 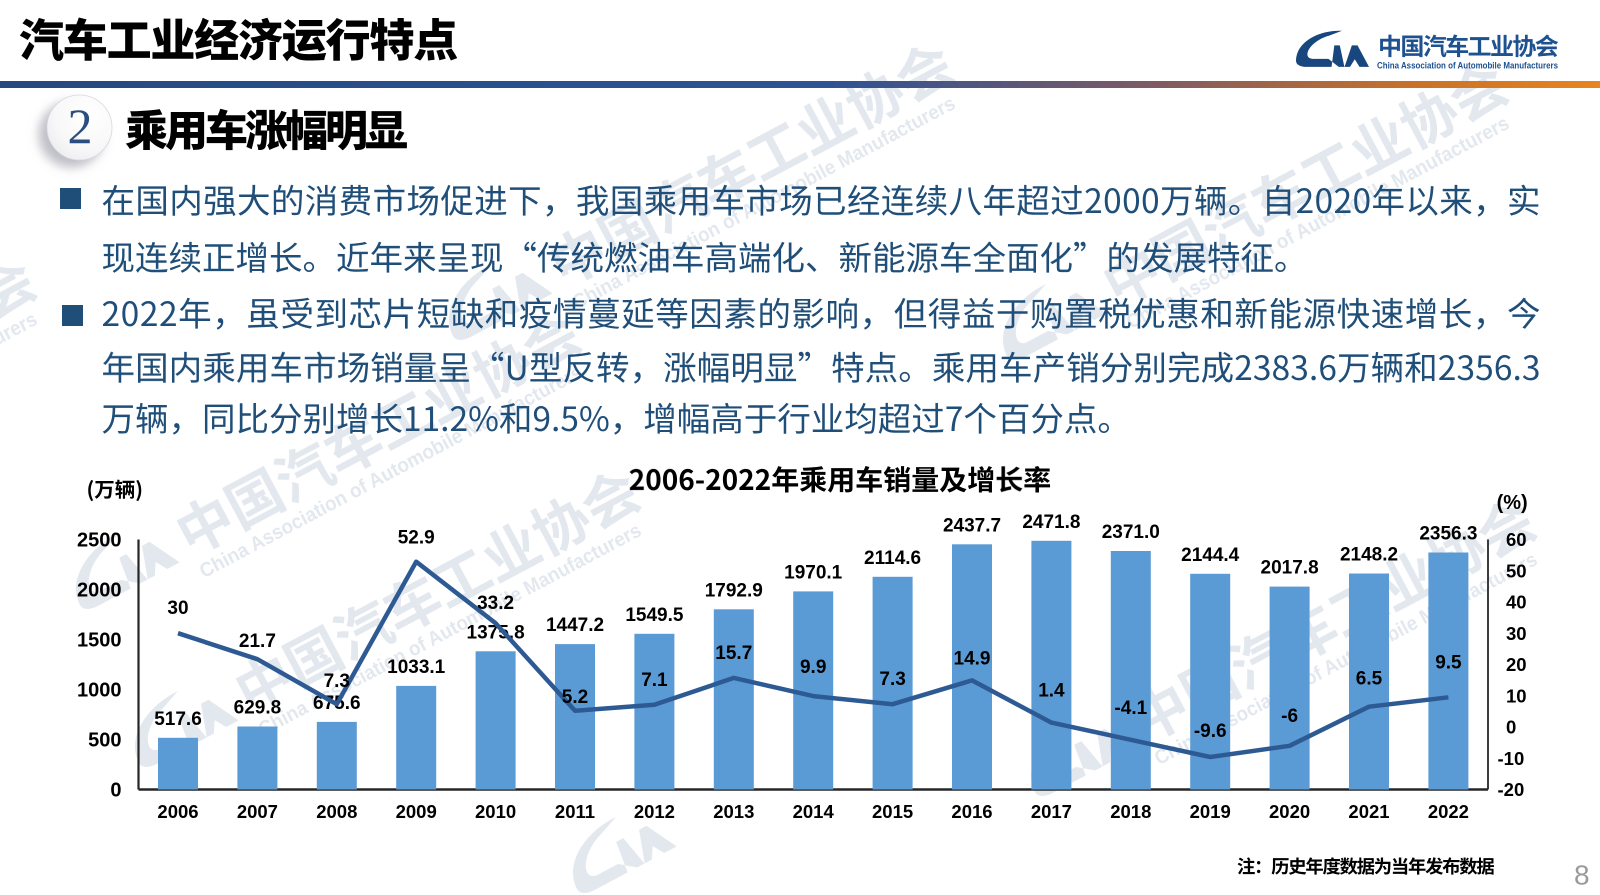 I want to click on svg-text: -9.6, so click(x=1210, y=731).